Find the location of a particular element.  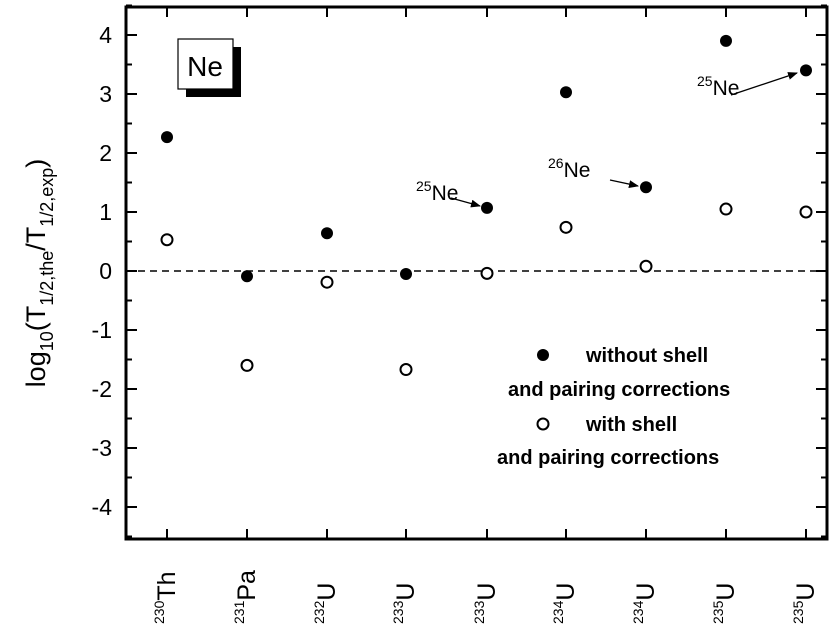

y-tick-label: 1 is located at coordinates (105, 212).